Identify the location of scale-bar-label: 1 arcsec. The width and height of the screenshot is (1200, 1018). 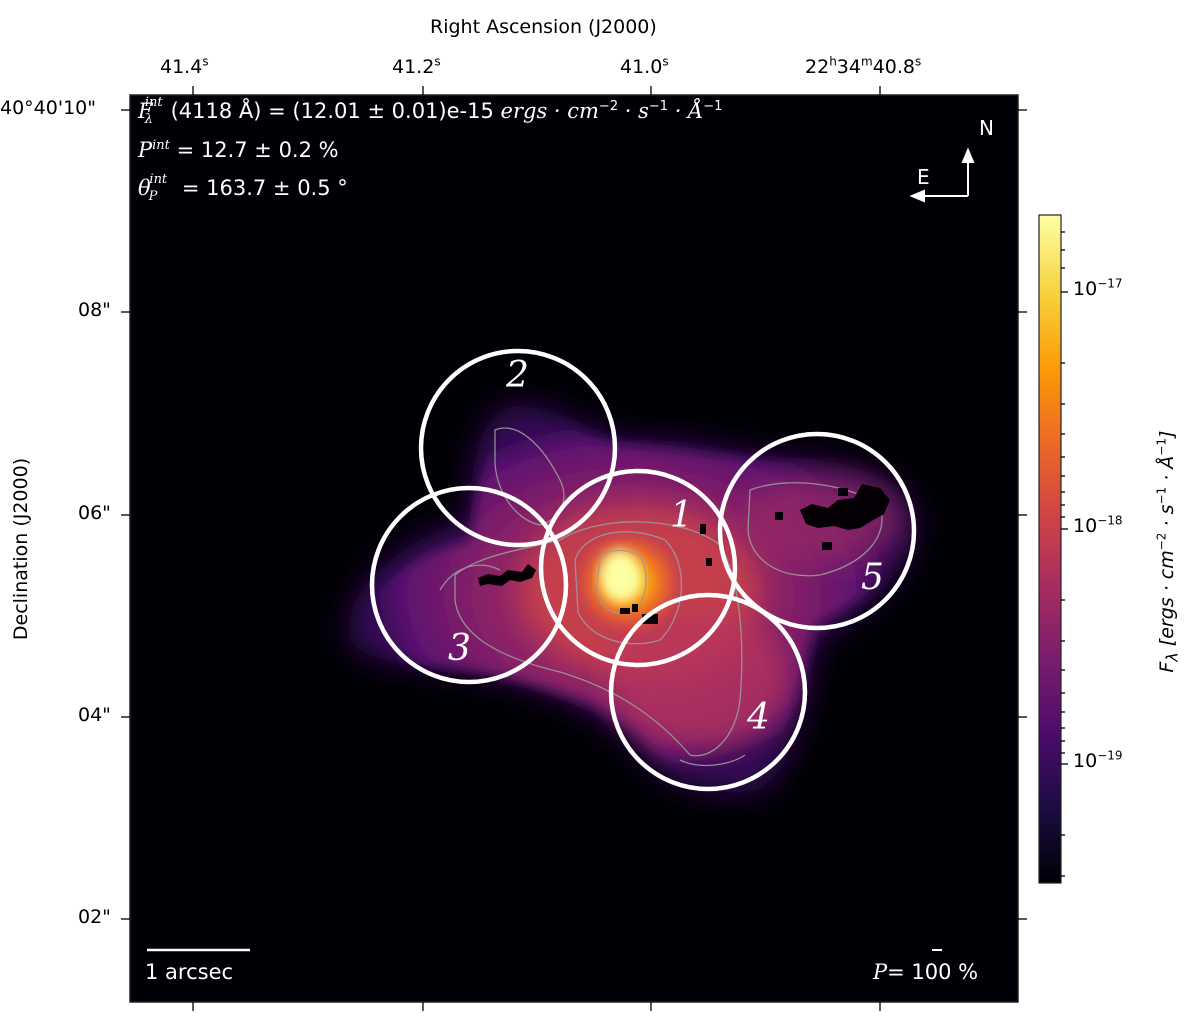
(189, 972).